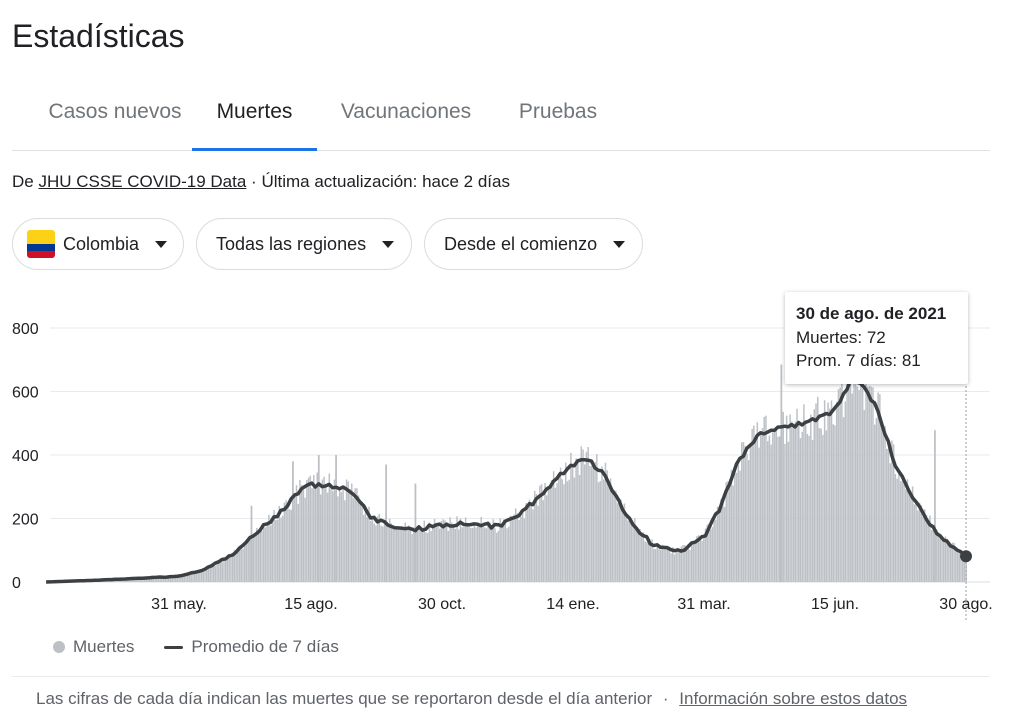  Describe the element at coordinates (558, 111) in the screenshot. I see `tab-pruebas: Pruebas` at that location.